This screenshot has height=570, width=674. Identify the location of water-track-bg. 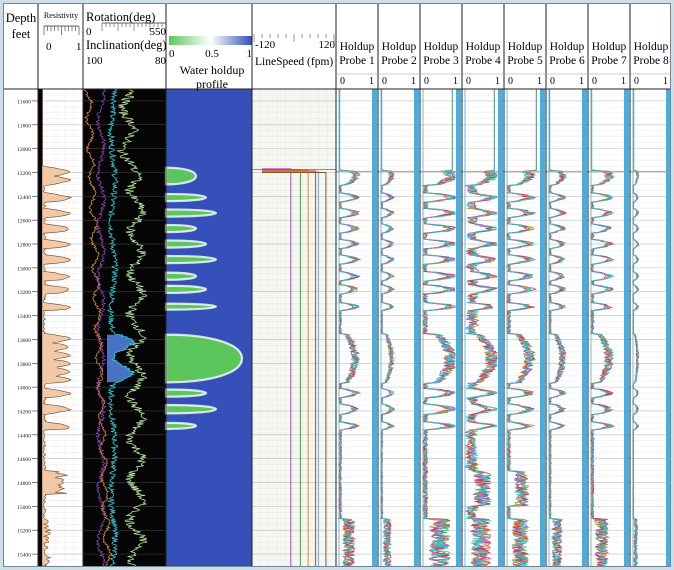
(209, 327).